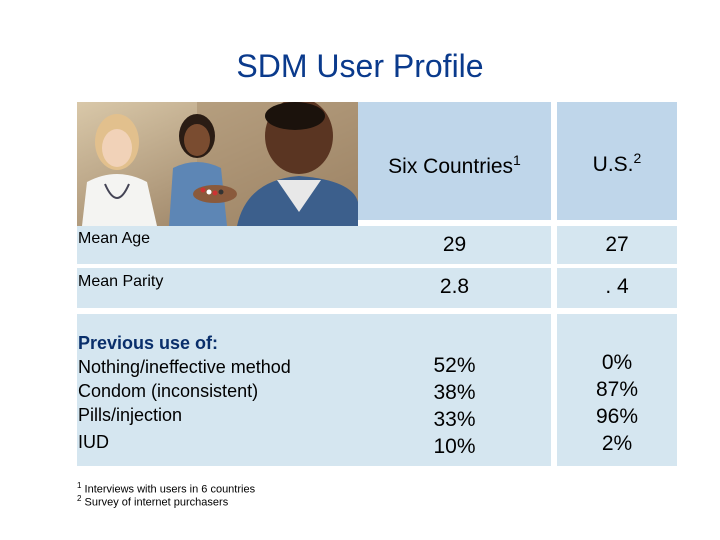 The height and width of the screenshot is (540, 720). I want to click on us-value: 2%, so click(617, 443).